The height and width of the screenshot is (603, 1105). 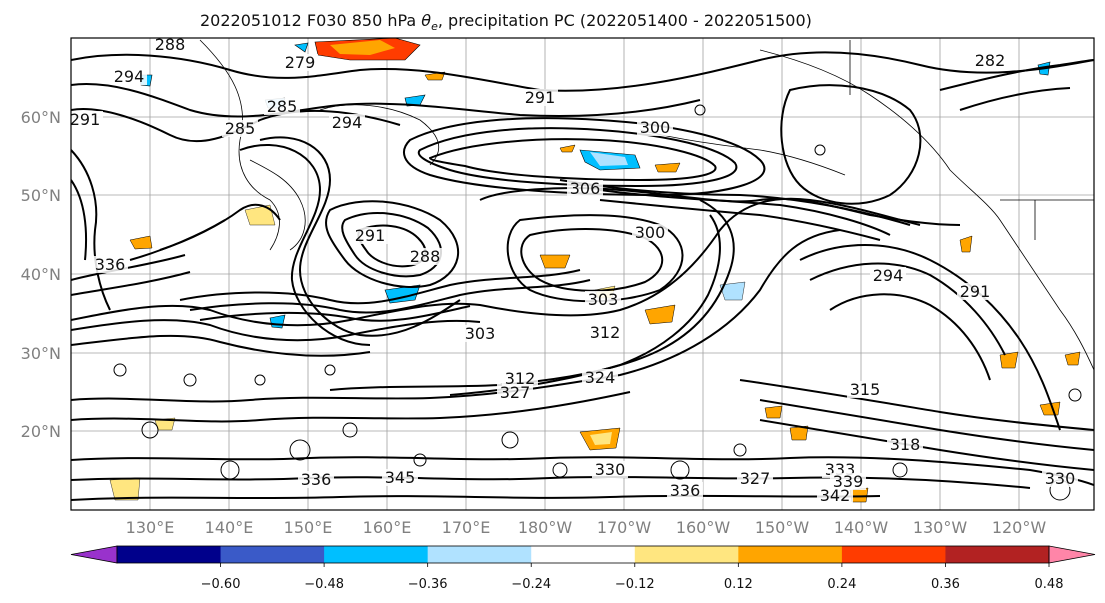 What do you see at coordinates (945, 584) in the screenshot?
I see `colorbar-tick-label: 0.36` at bounding box center [945, 584].